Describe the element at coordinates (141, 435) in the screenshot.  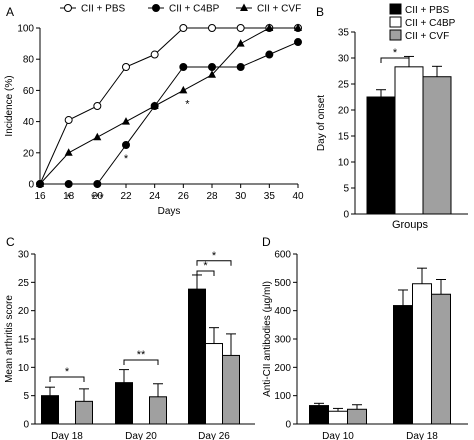
I see `category-label: Day 20` at that location.